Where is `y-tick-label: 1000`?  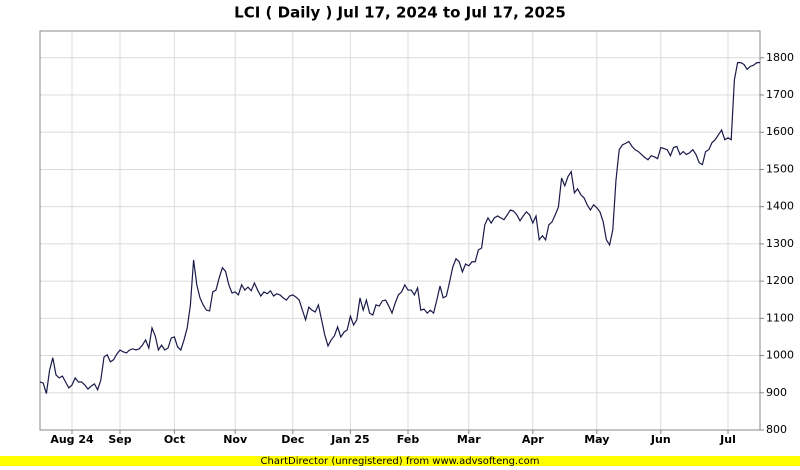
y-tick-label: 1000 is located at coordinates (780, 355).